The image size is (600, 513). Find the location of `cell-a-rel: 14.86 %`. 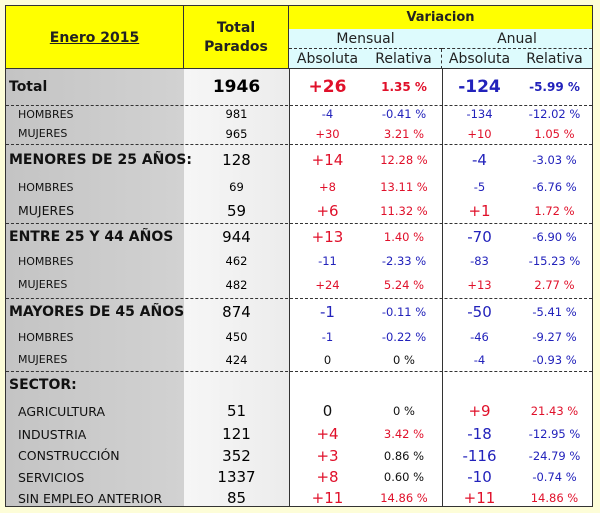

cell-a-rel: 14.86 % is located at coordinates (554, 498).